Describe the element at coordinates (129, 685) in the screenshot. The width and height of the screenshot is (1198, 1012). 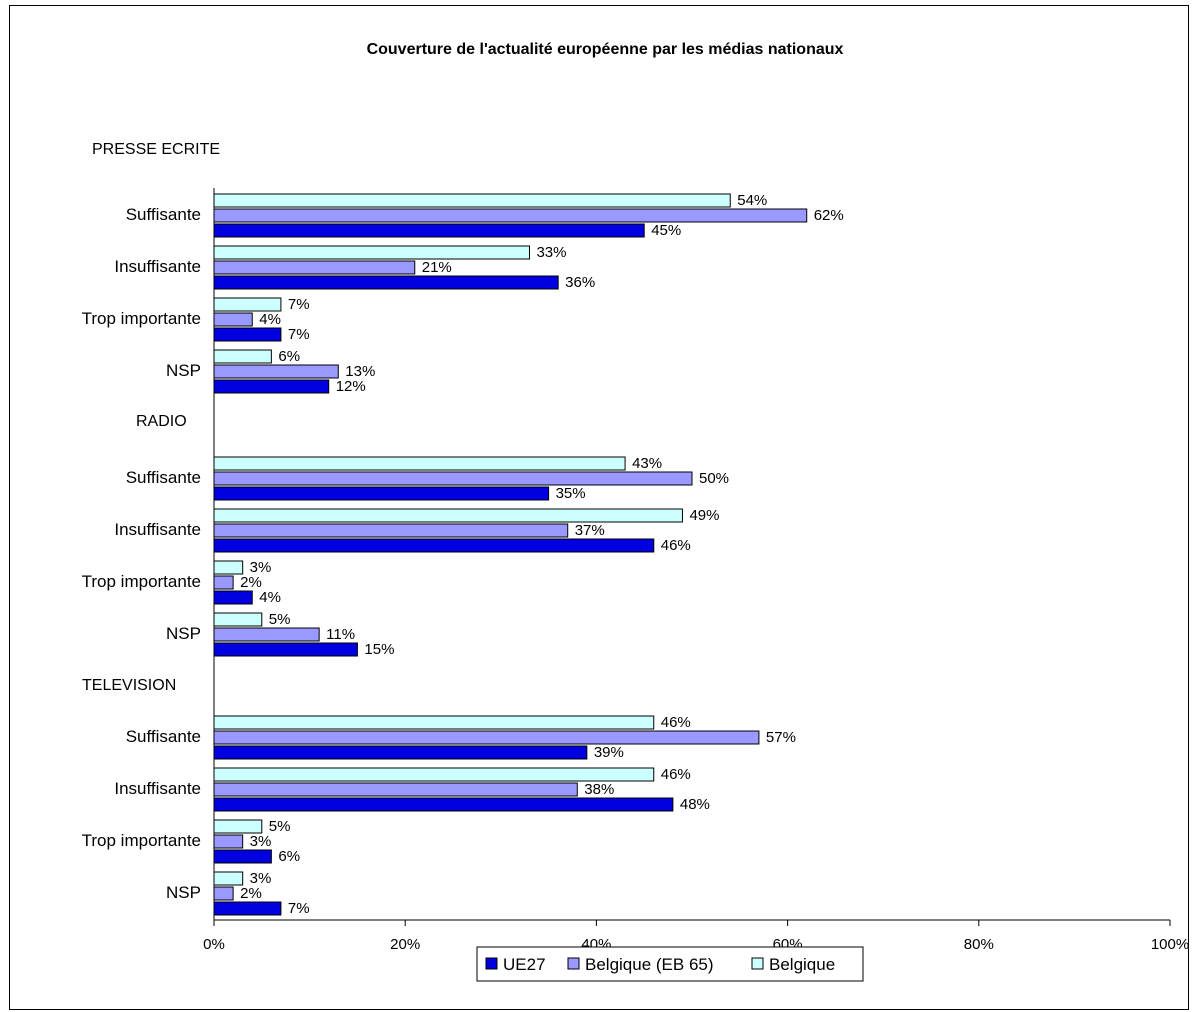
I see `group-label: TELEVISION` at that location.